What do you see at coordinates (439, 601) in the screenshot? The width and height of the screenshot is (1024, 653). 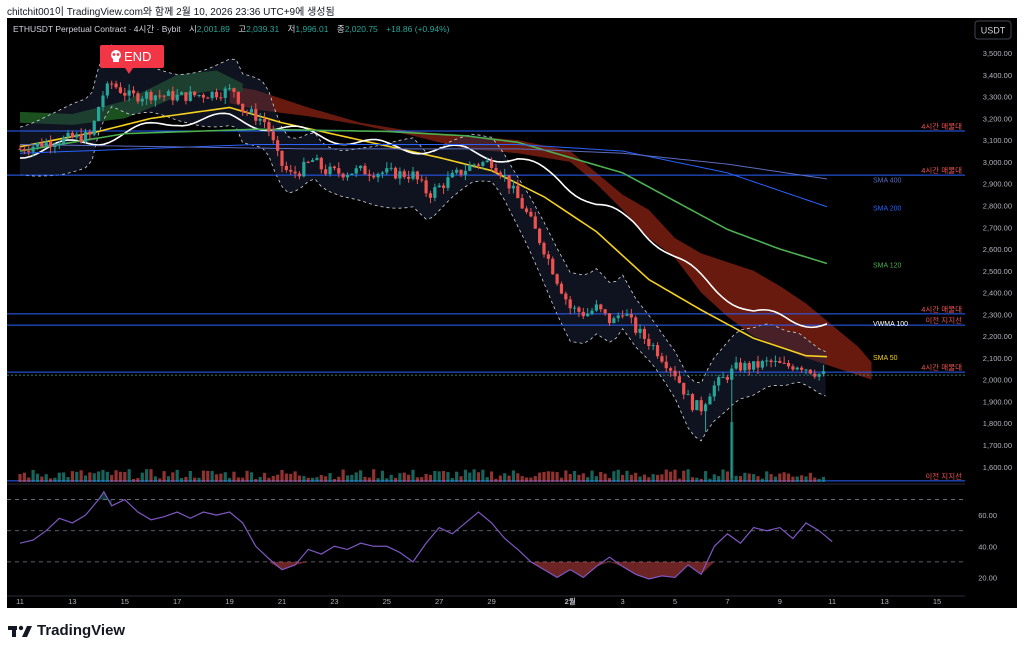 I see `time-tick-label: 27` at bounding box center [439, 601].